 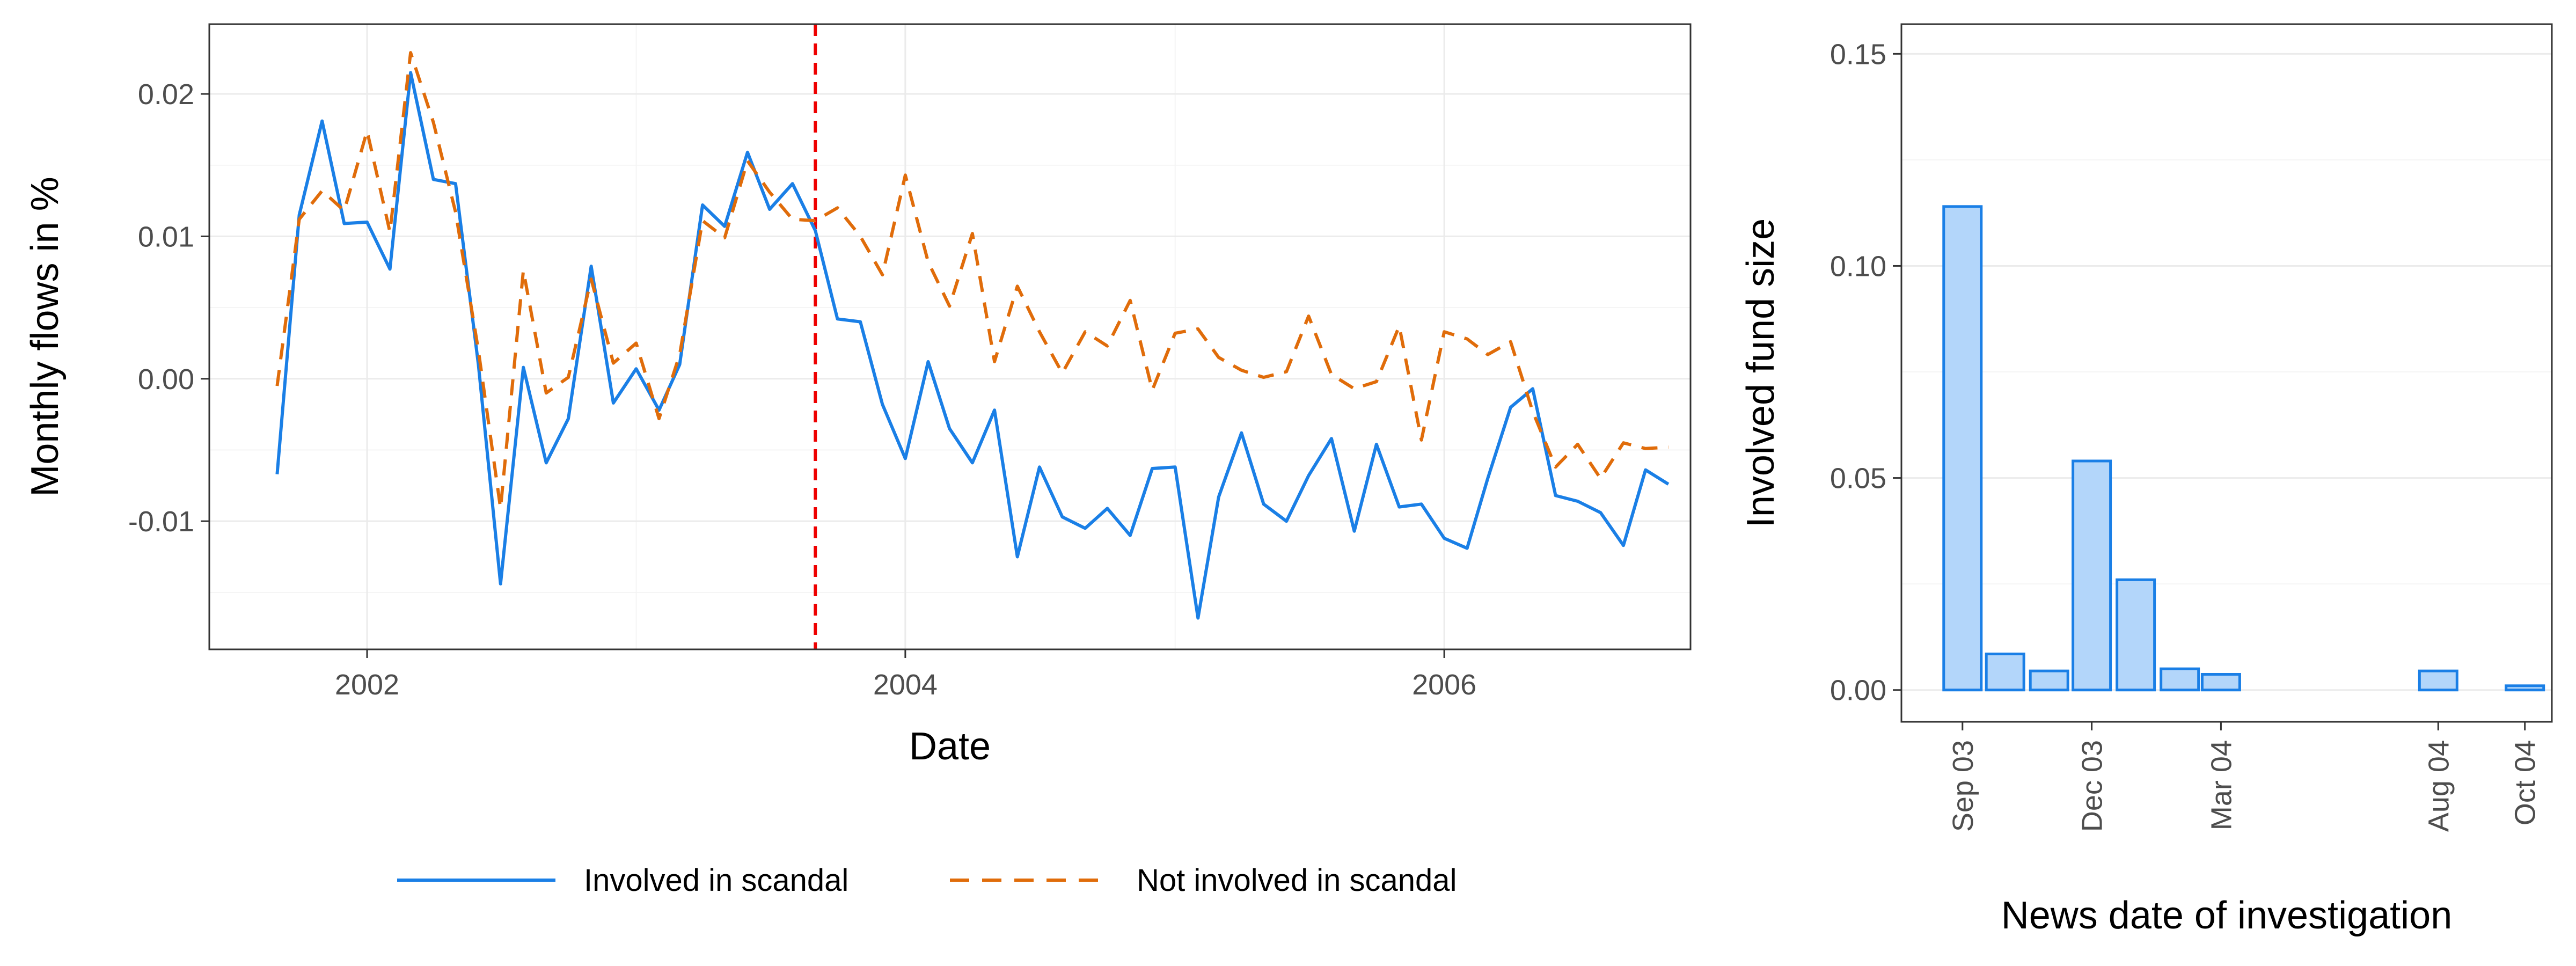 What do you see at coordinates (166, 237) in the screenshot?
I see `line-y-tick-label: 0.01` at bounding box center [166, 237].